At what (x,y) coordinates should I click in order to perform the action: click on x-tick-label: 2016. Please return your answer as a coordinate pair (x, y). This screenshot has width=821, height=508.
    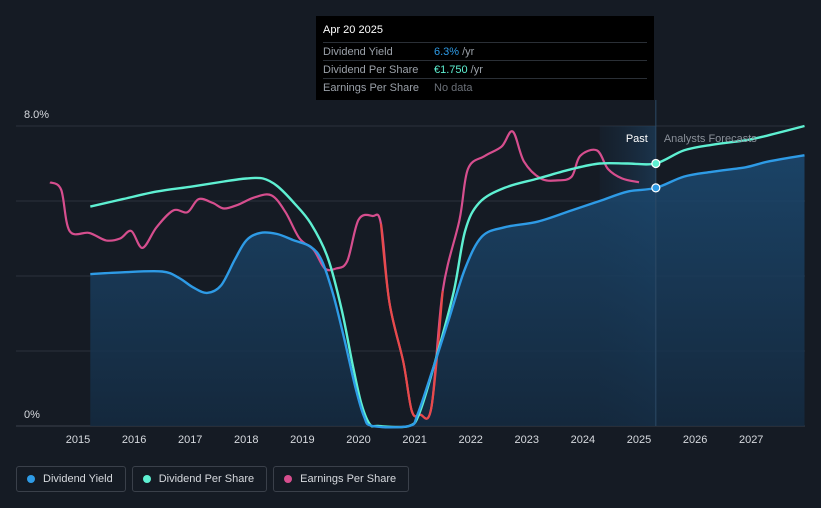
    Looking at the image, I should click on (134, 440).